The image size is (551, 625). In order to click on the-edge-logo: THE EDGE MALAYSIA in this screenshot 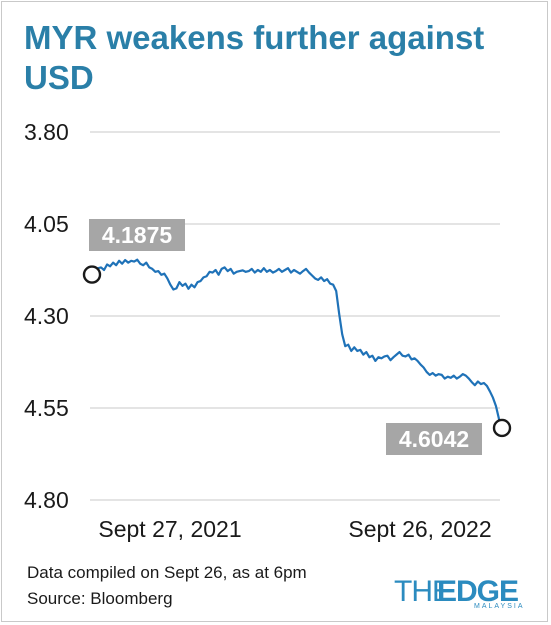, I will do `click(464, 595)`.